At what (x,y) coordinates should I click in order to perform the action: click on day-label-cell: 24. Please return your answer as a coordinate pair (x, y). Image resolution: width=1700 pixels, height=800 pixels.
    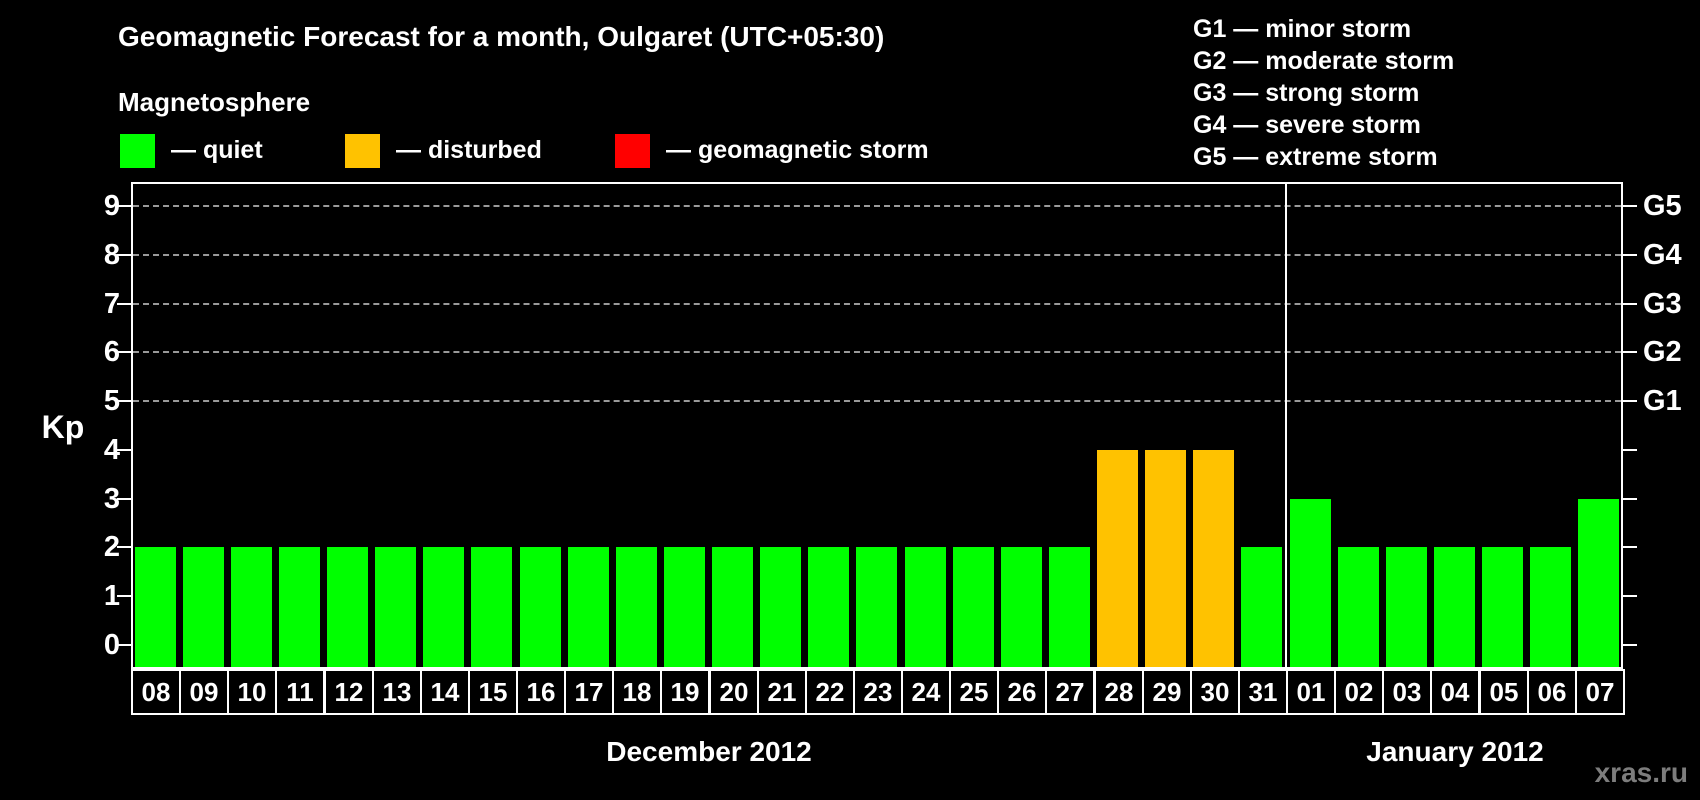
    Looking at the image, I should click on (926, 692).